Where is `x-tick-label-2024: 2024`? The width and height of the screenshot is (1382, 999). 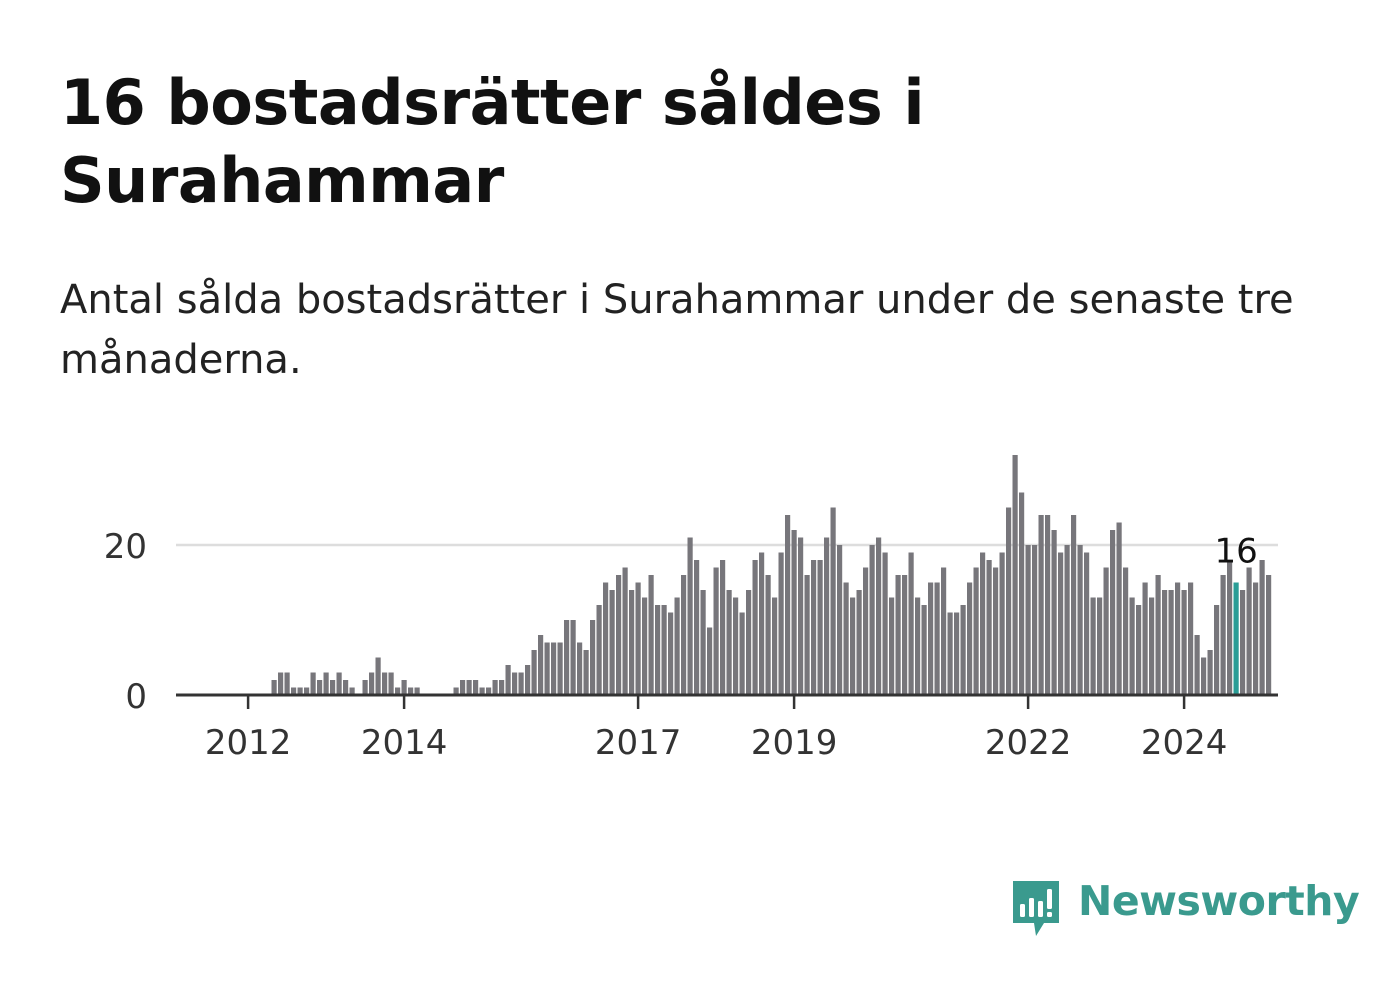
x-tick-label-2024: 2024 is located at coordinates (1184, 743).